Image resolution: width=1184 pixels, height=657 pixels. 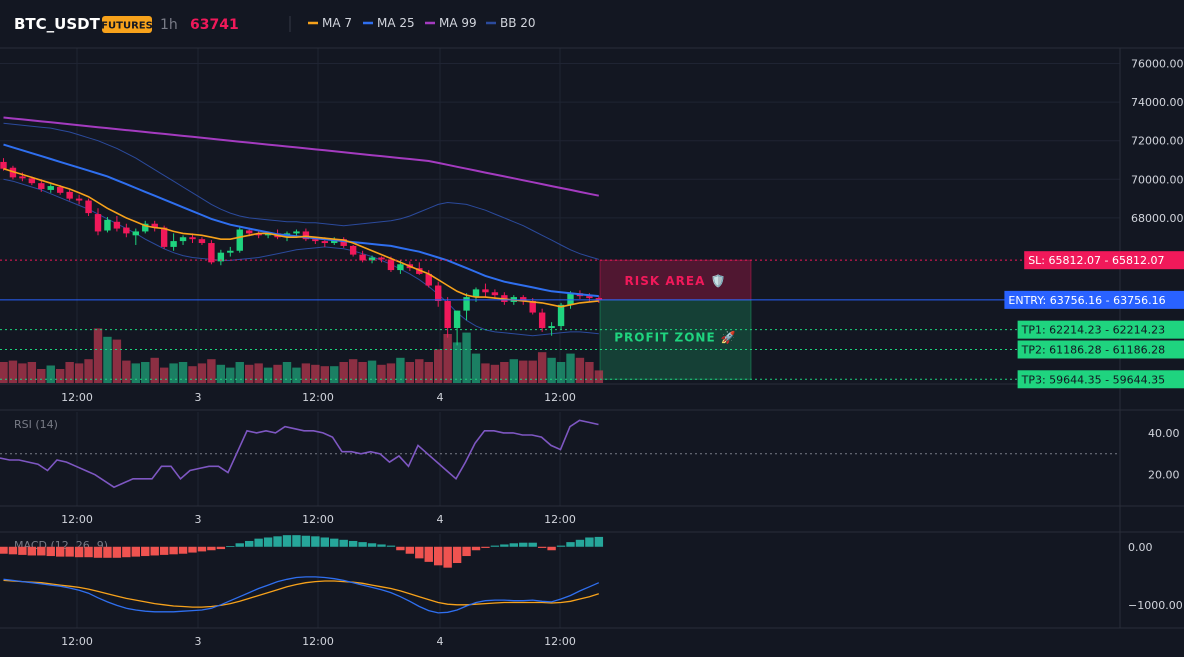 What do you see at coordinates (518, 23) in the screenshot?
I see `legend-label-3: BB 20` at bounding box center [518, 23].